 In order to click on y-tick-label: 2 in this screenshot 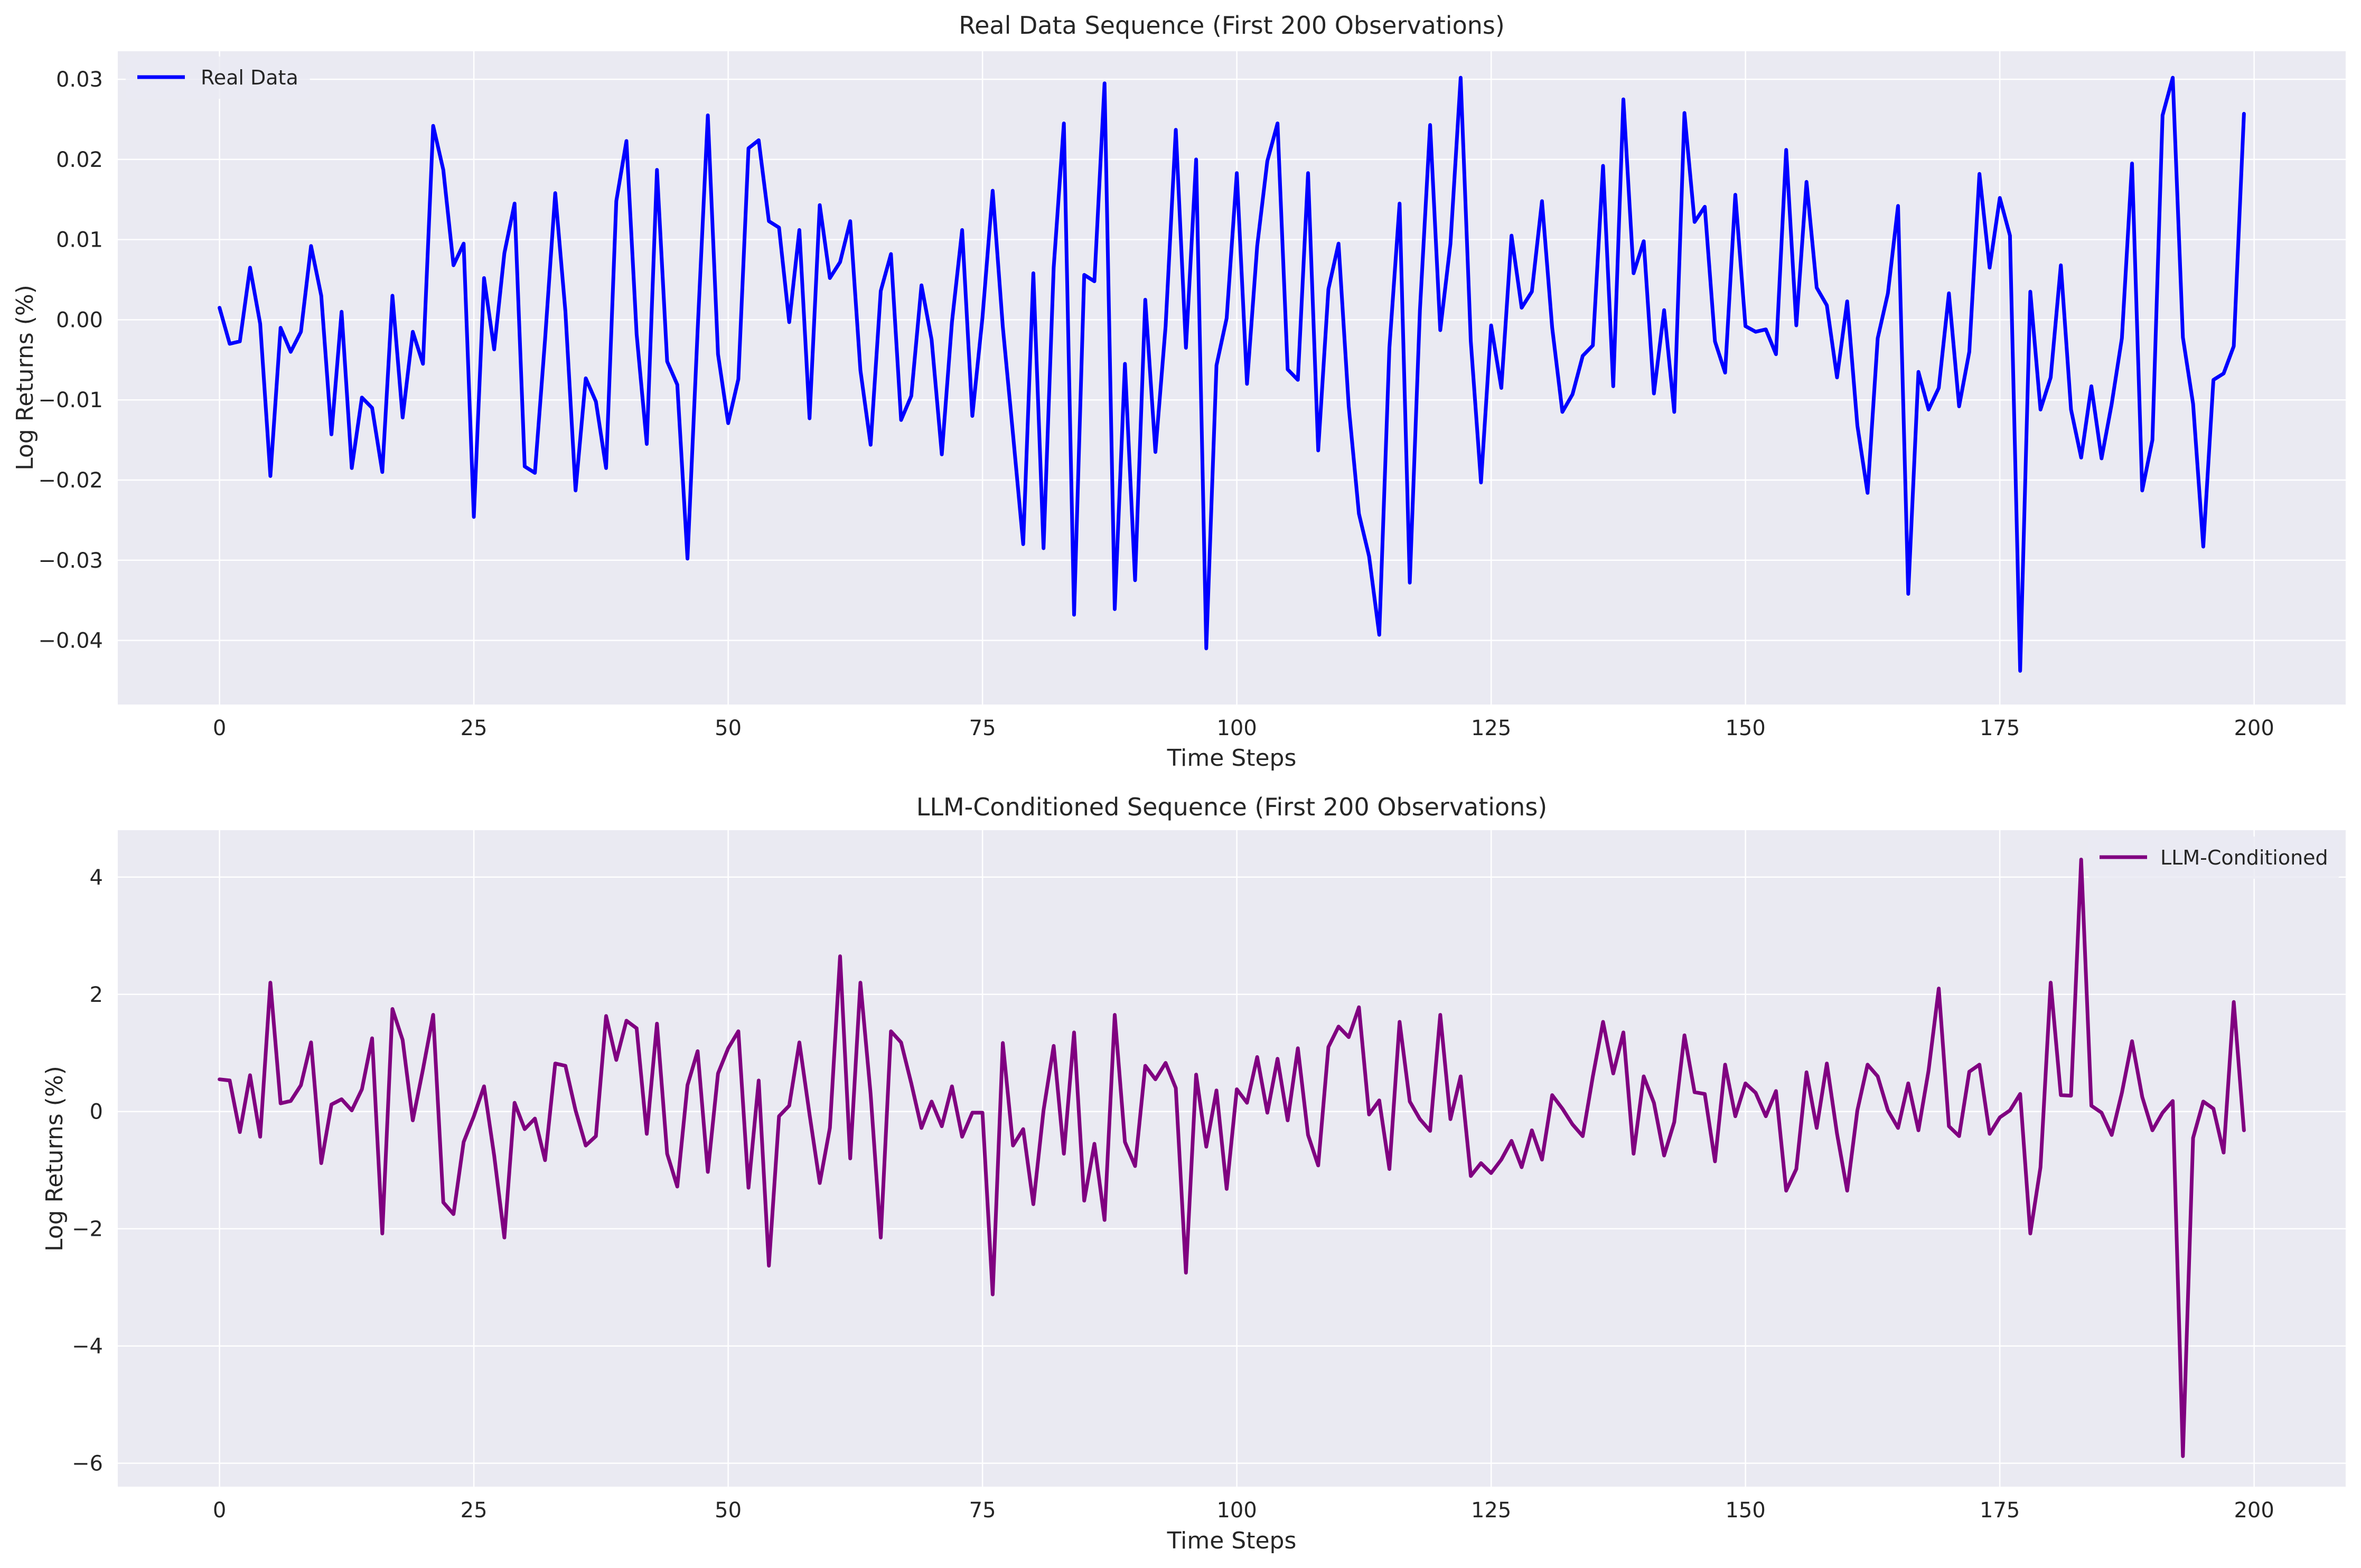, I will do `click(97, 995)`.